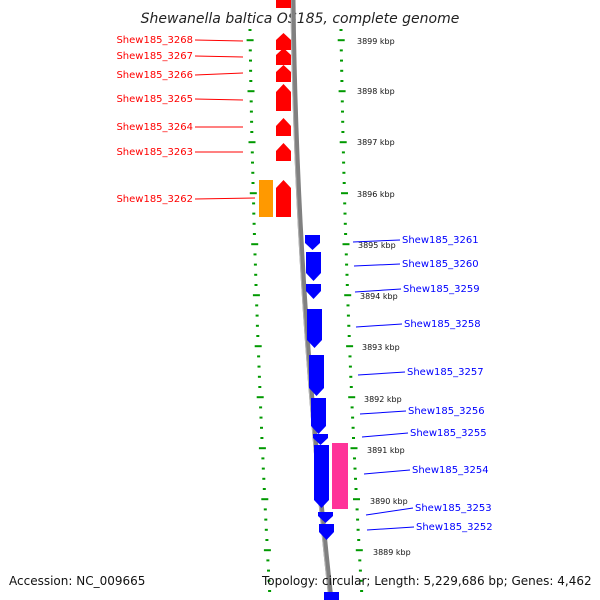 The image size is (600, 600). What do you see at coordinates (154, 152) in the screenshot?
I see `gene-label: Shew185_3263` at bounding box center [154, 152].